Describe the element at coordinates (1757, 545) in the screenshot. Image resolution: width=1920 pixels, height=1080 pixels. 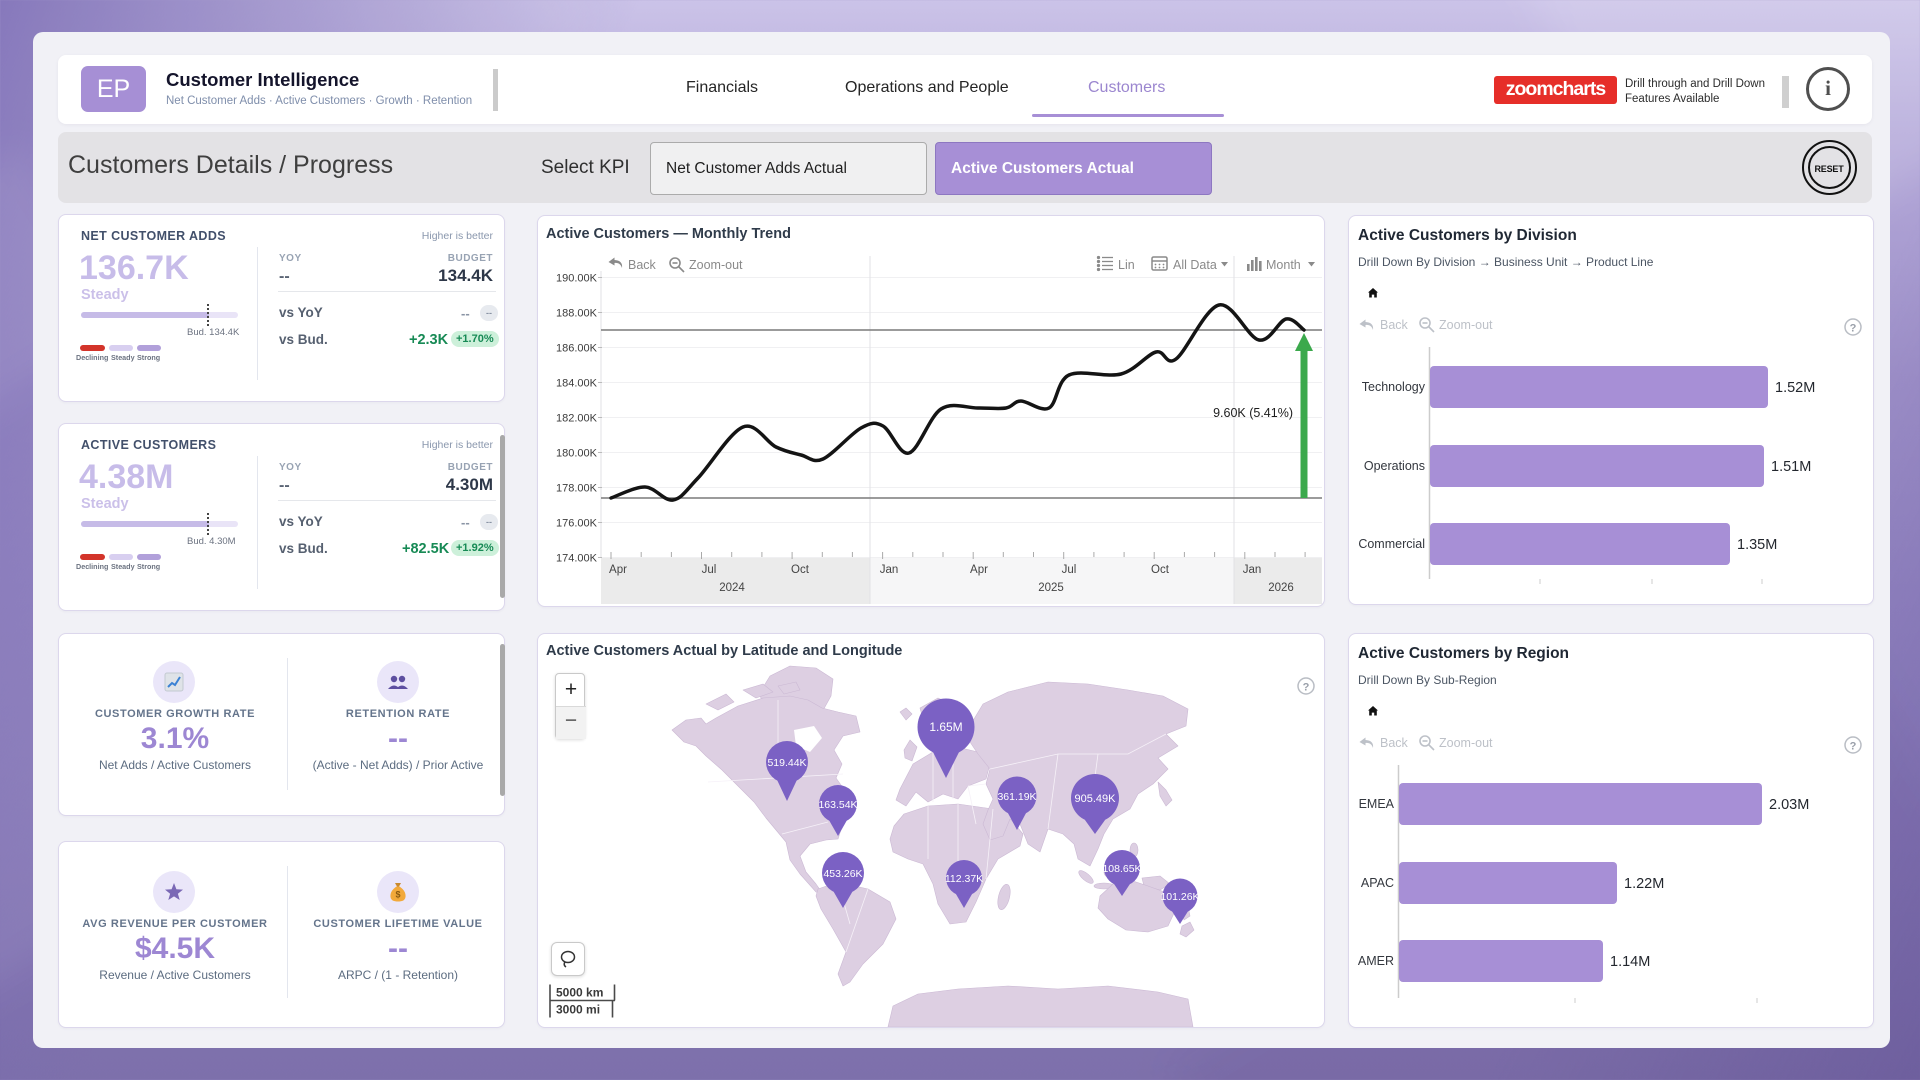
I see `svg-text: 1.35M` at that location.